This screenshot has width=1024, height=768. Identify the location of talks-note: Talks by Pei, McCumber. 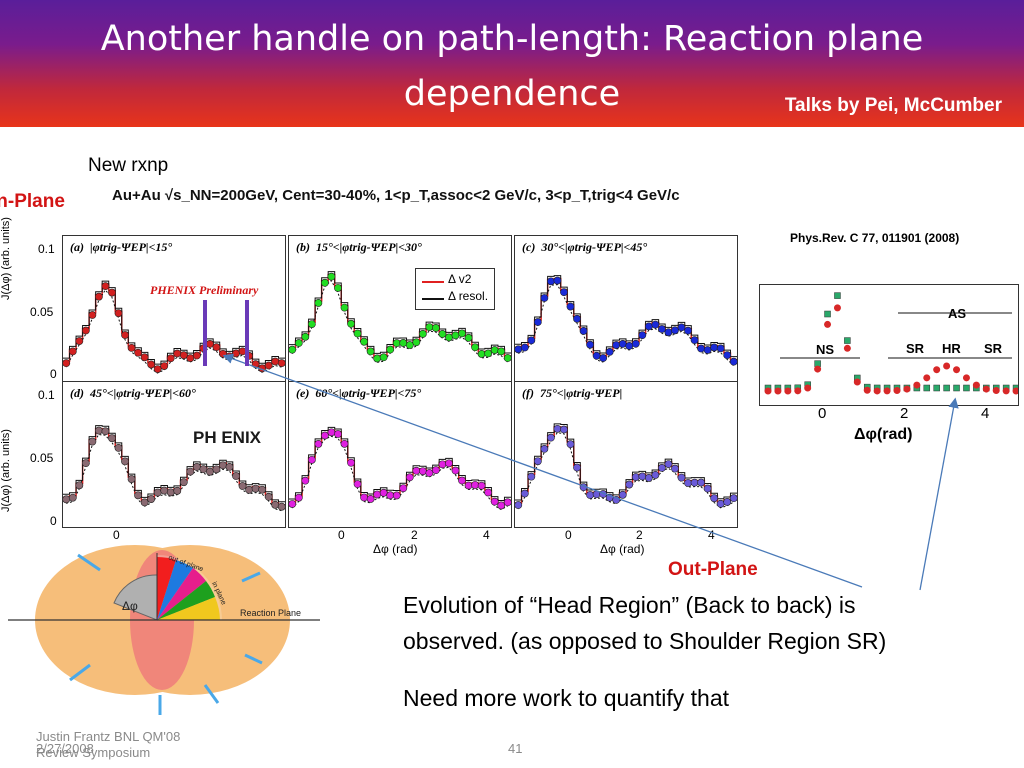
(893, 105).